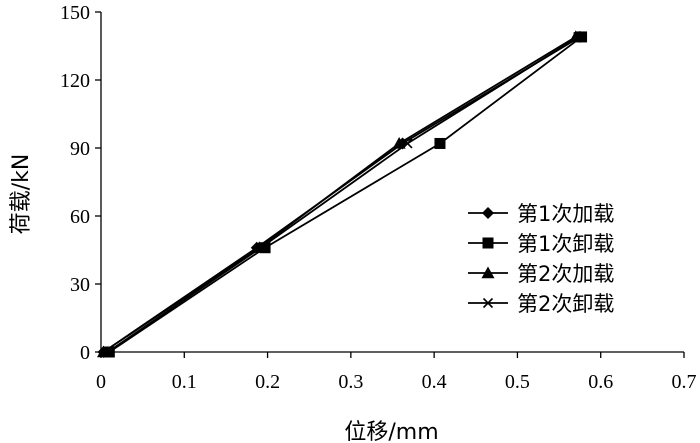  I want to click on x-tick-label: 0.6, so click(600, 382).